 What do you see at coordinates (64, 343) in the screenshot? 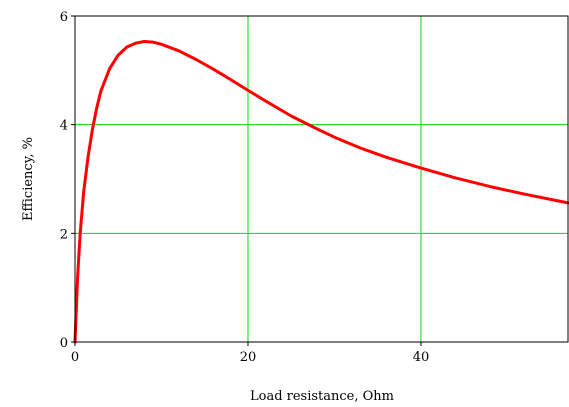
I see `y-tick-label-0: 0` at bounding box center [64, 343].